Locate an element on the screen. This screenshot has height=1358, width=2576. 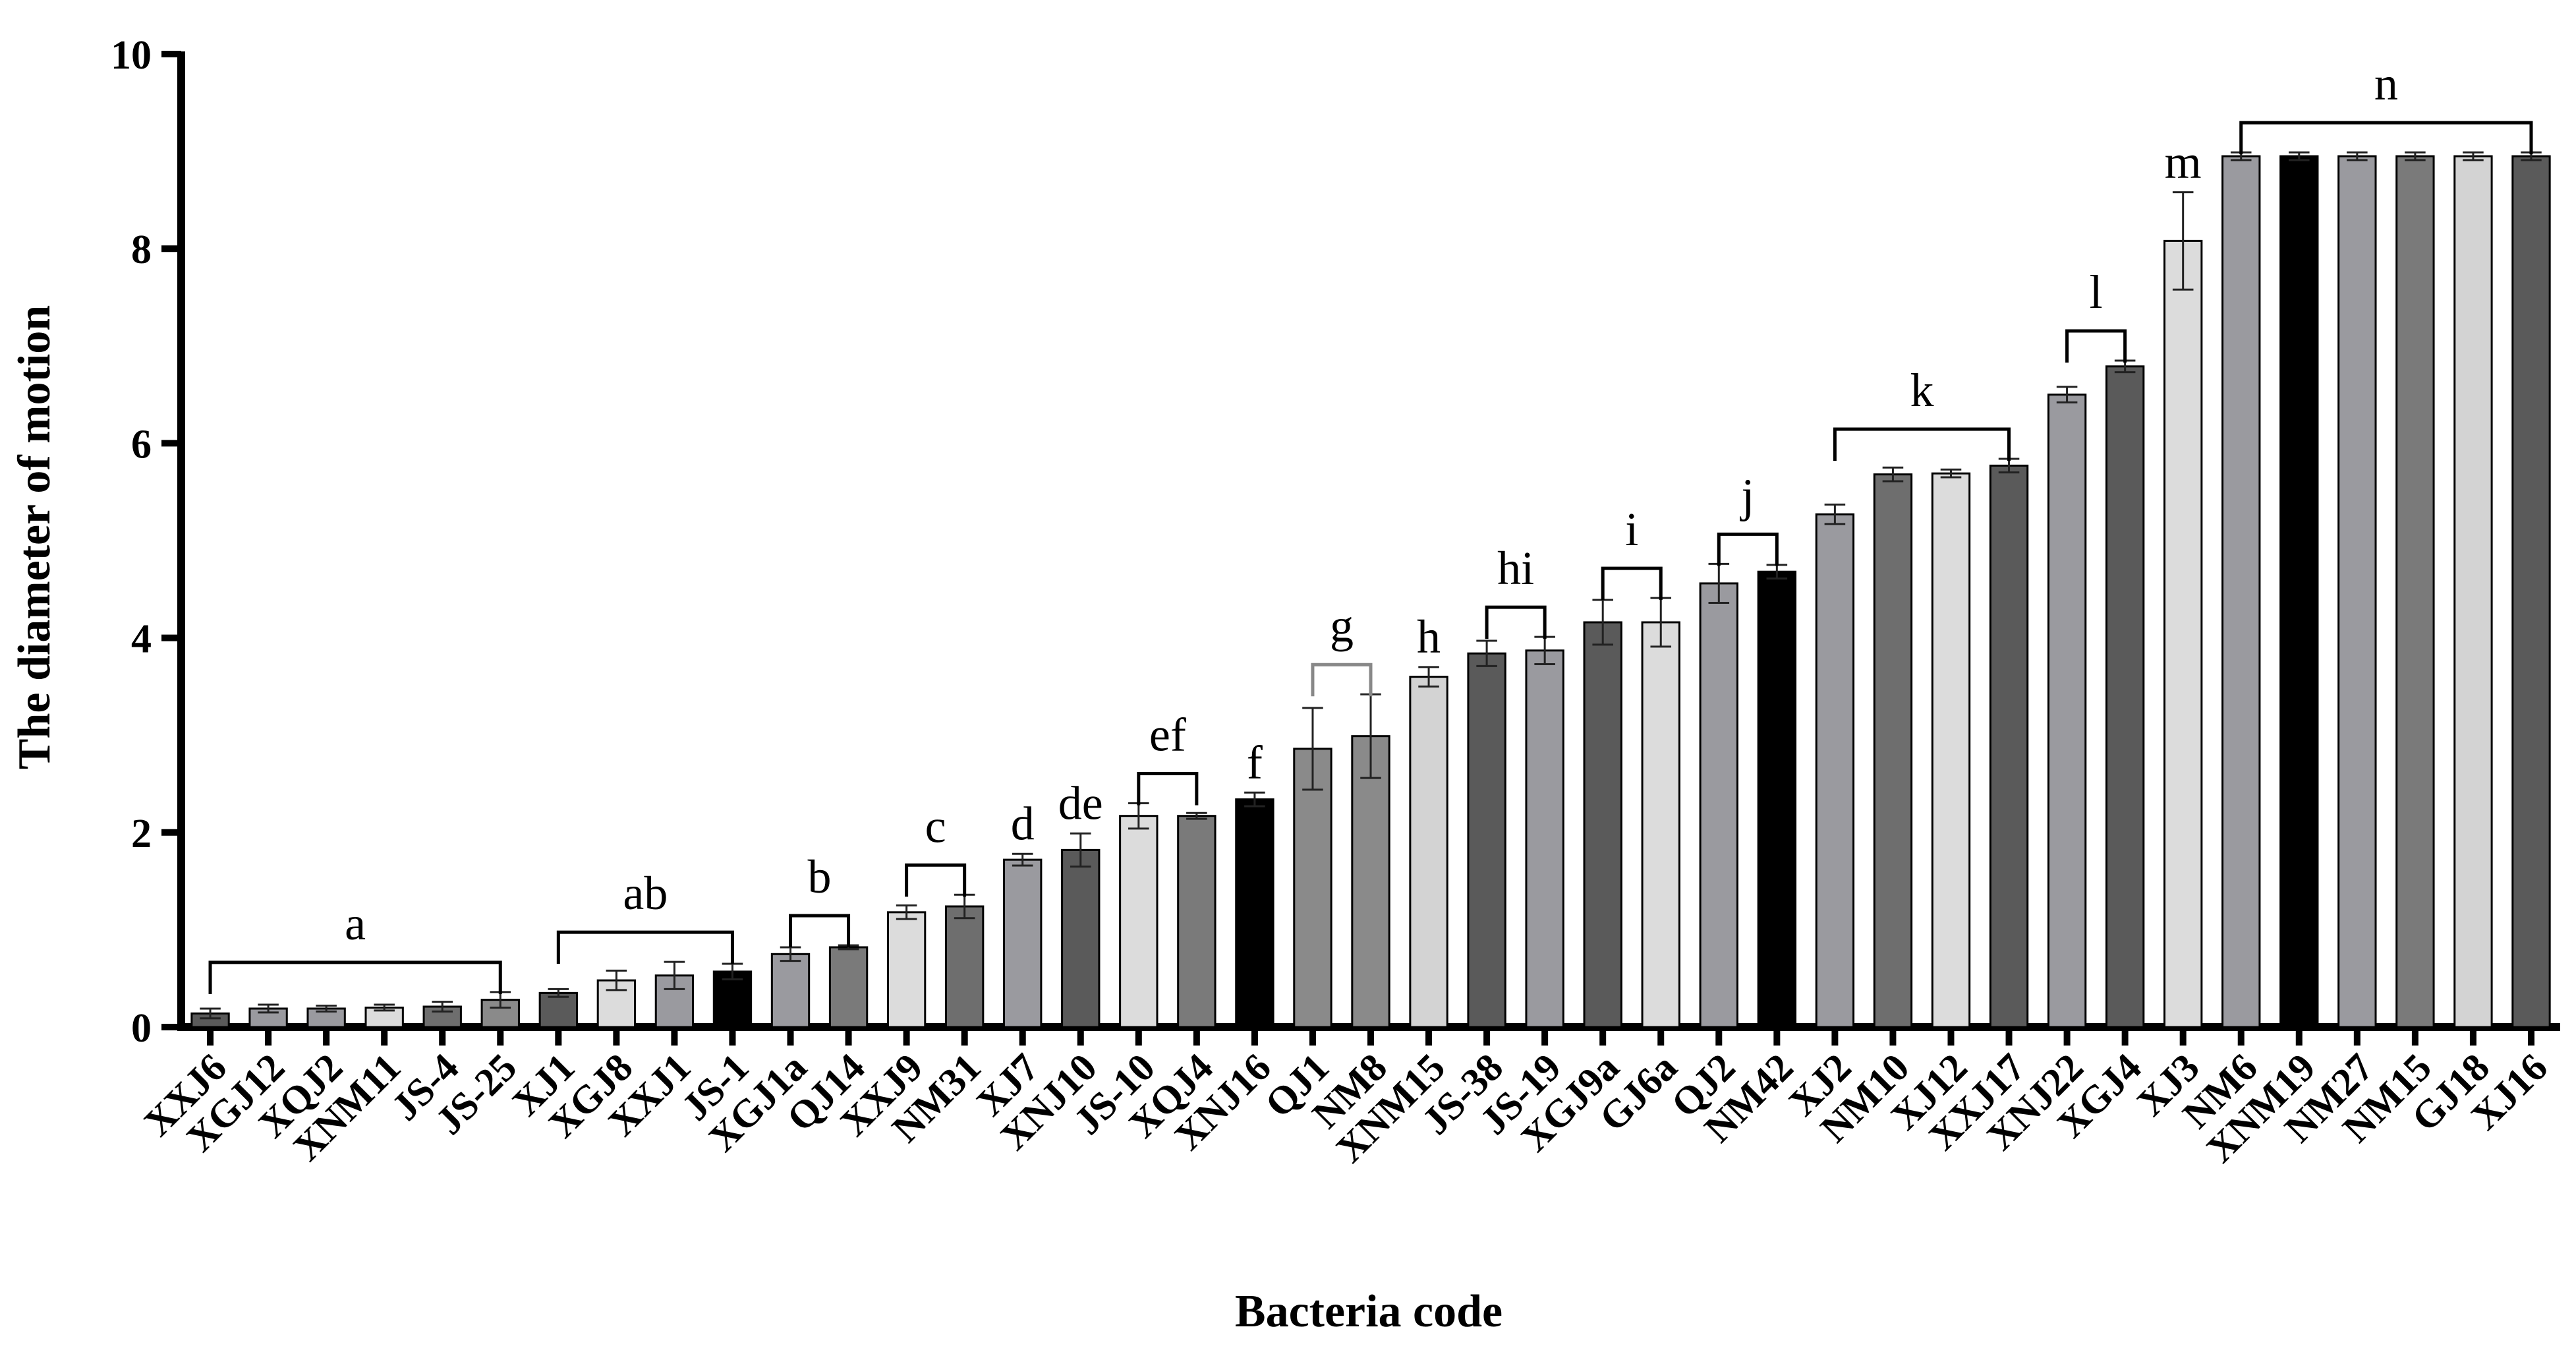
significance-label: h is located at coordinates (1429, 636).